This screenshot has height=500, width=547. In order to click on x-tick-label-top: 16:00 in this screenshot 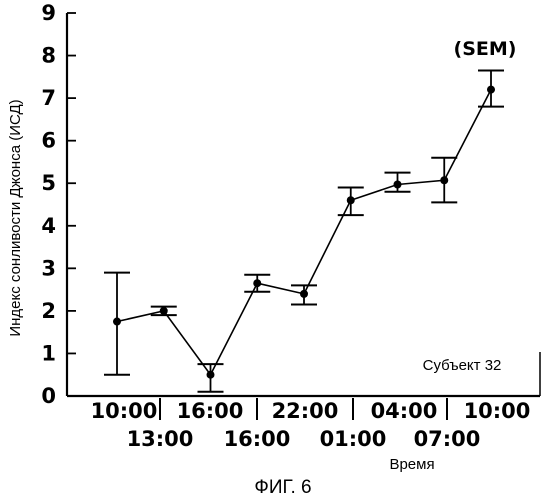, I will do `click(210, 411)`.